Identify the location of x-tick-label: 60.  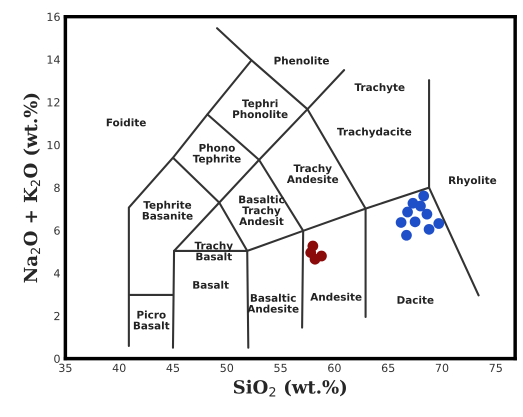
(334, 368).